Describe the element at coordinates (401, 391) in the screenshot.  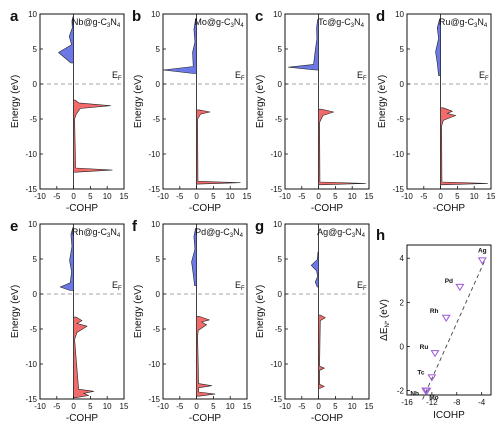
I see `y-tick-label: -2` at that location.